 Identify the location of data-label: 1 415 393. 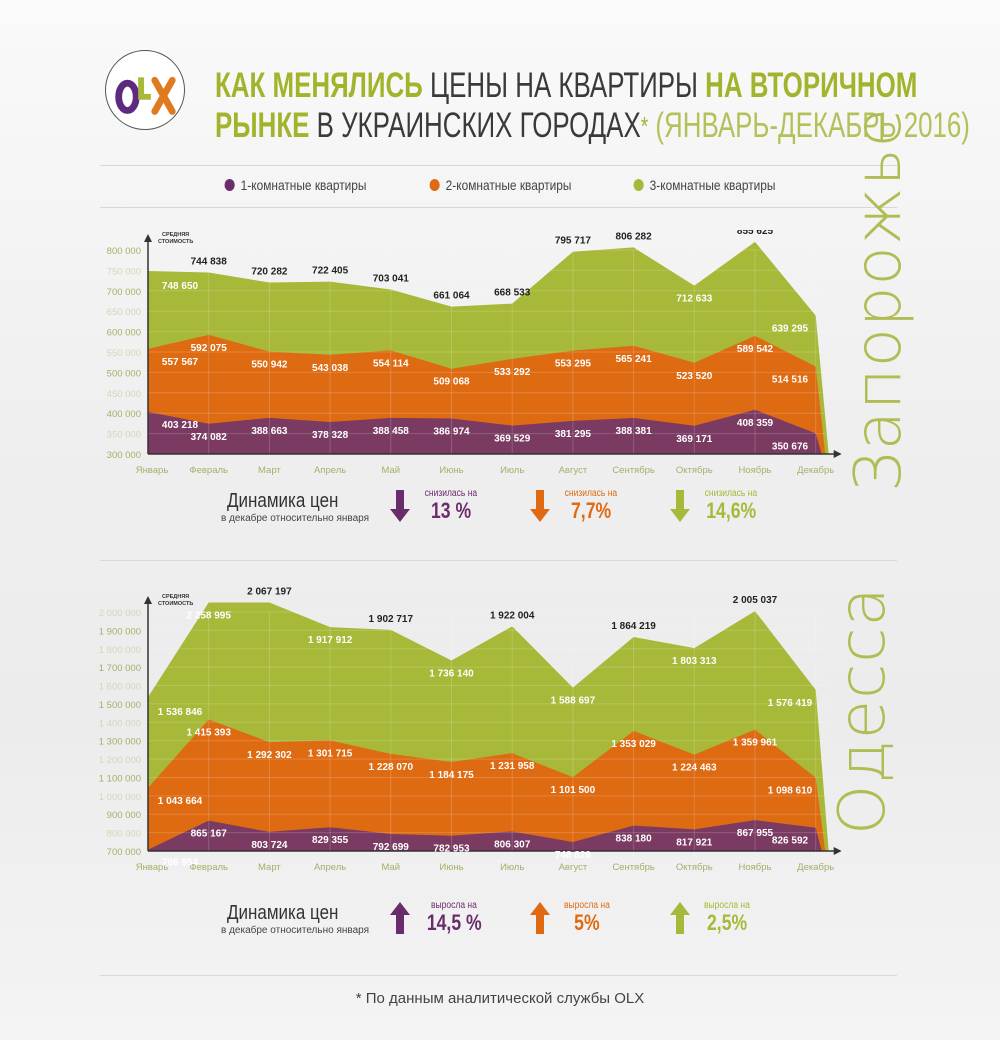
(208, 732).